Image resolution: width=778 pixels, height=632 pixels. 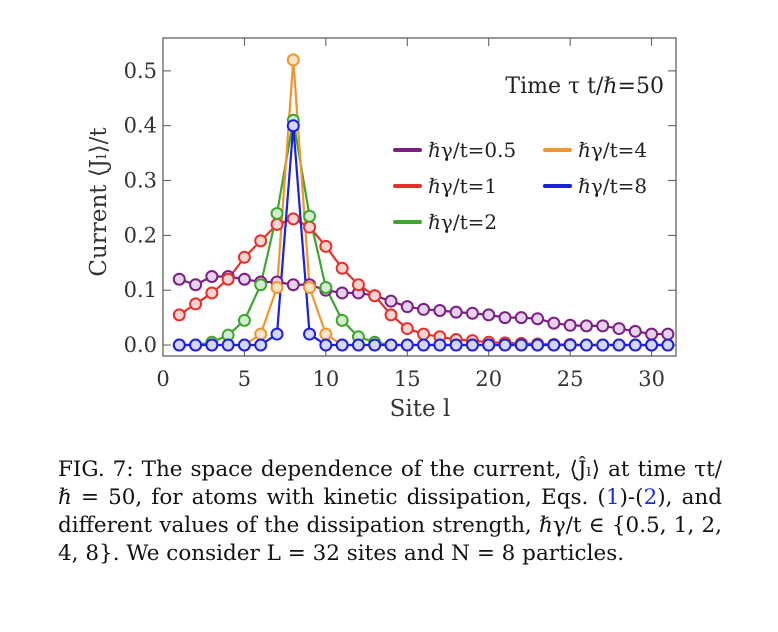 What do you see at coordinates (612, 497) in the screenshot?
I see `equation-ref-1: 1` at bounding box center [612, 497].